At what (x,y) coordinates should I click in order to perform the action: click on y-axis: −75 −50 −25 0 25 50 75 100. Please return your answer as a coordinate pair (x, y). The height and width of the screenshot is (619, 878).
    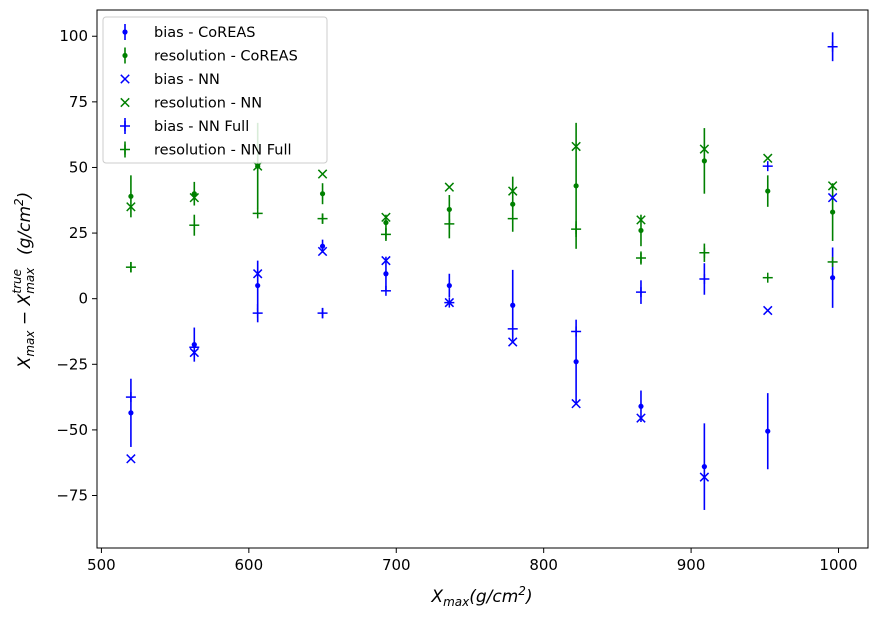
    Looking at the image, I should click on (76, 266).